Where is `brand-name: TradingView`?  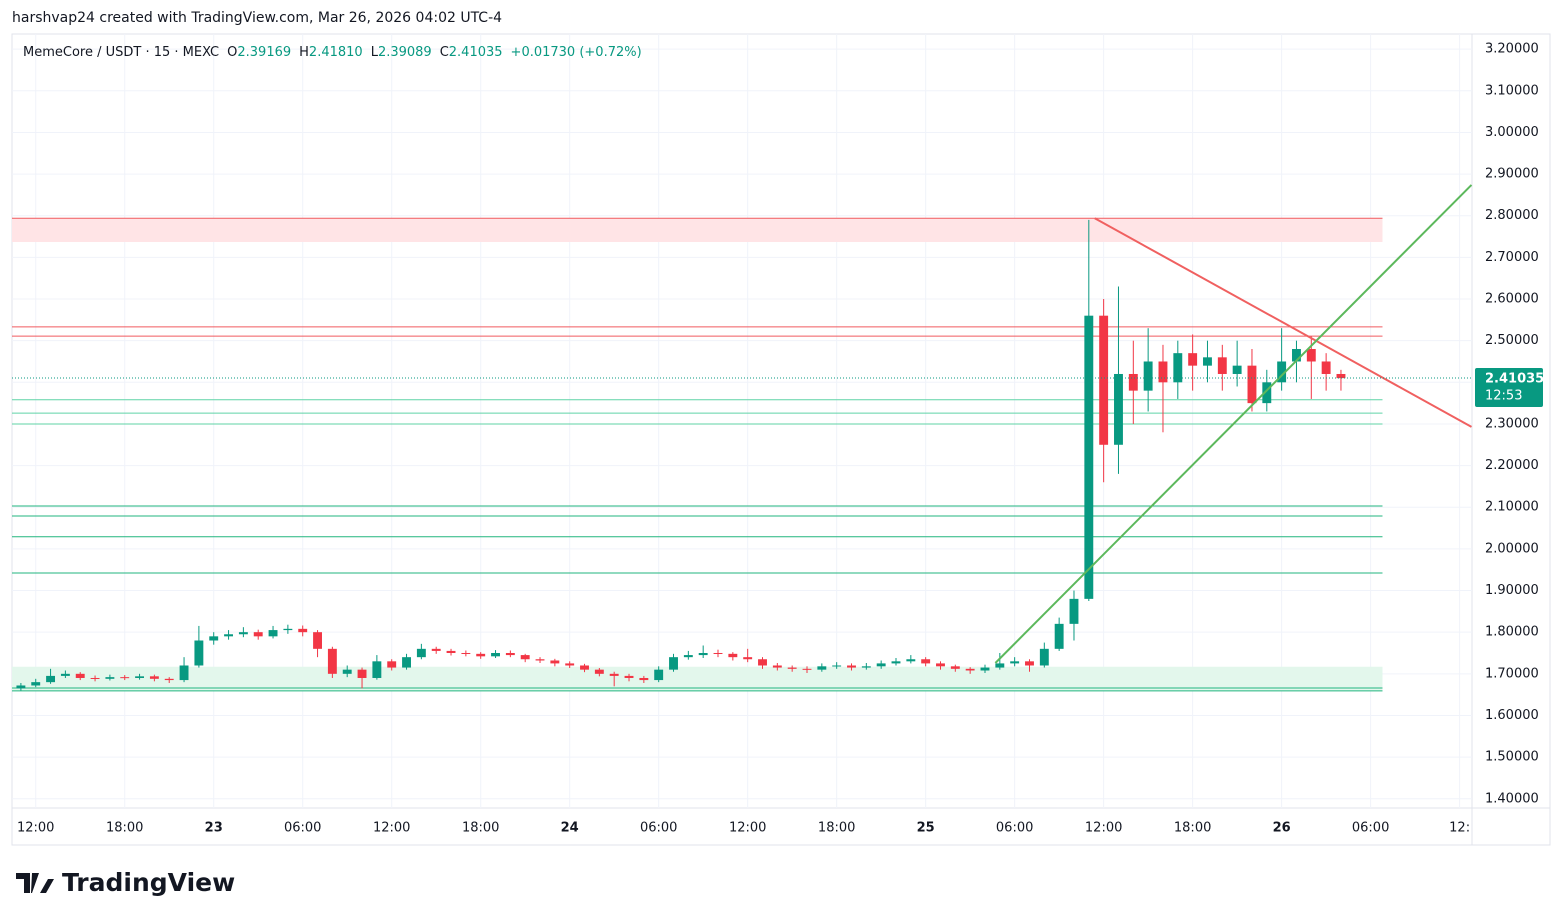
brand-name: TradingView is located at coordinates (149, 882).